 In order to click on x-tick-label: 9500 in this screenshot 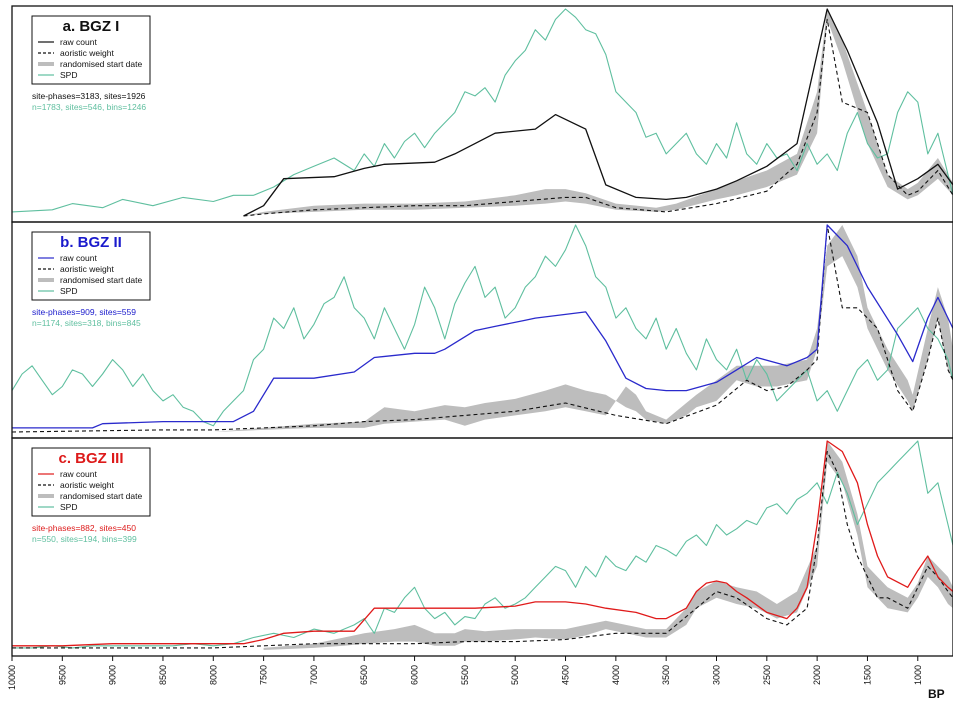, I will do `click(62, 675)`.